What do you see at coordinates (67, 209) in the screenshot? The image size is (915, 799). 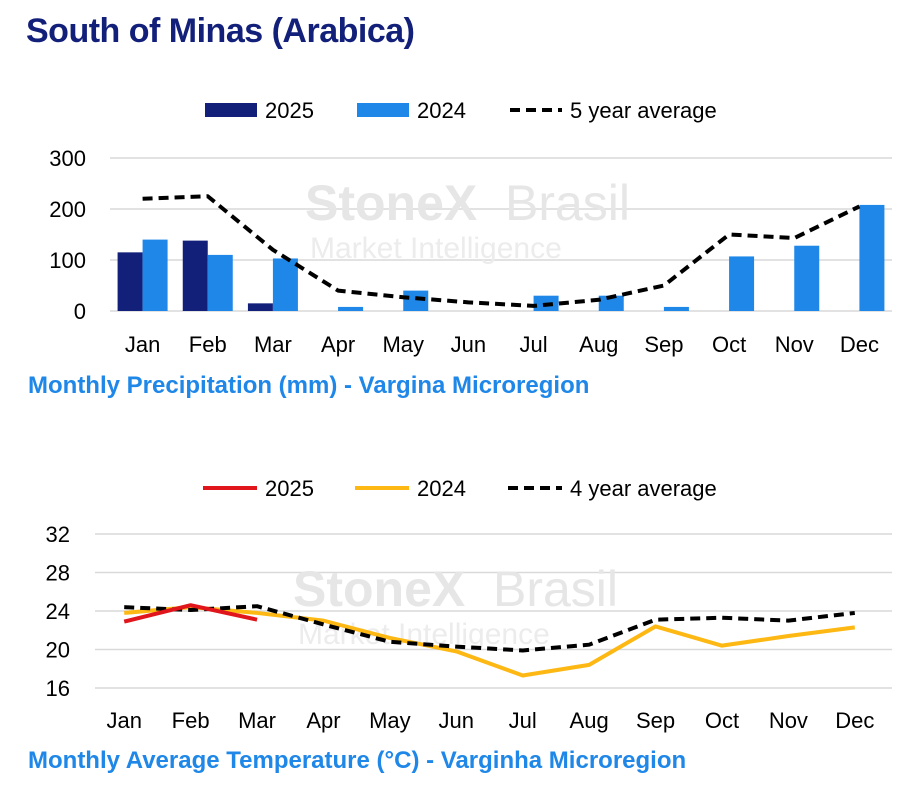 I see `y-tick-label: 200` at bounding box center [67, 209].